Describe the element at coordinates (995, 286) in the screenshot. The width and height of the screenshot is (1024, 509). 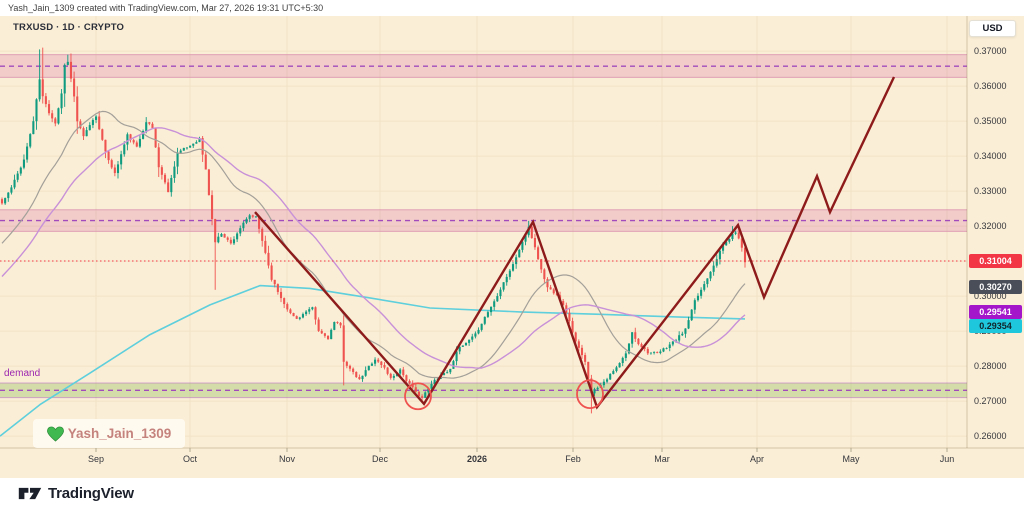
I see `ma-fast-badge: 0.30270` at that location.